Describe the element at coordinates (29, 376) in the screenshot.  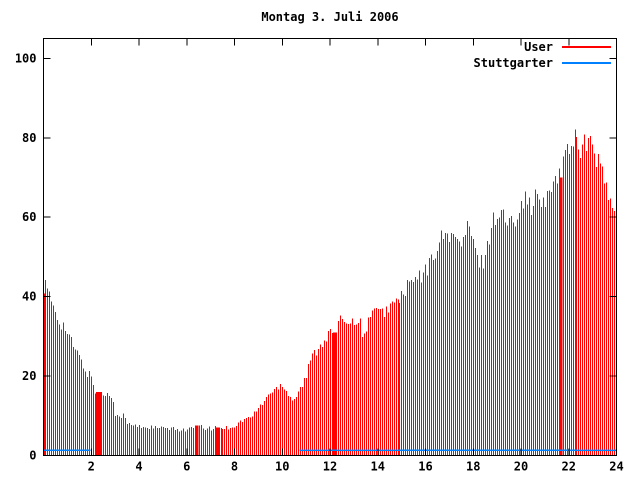
I see `y-tick-label: 20` at that location.